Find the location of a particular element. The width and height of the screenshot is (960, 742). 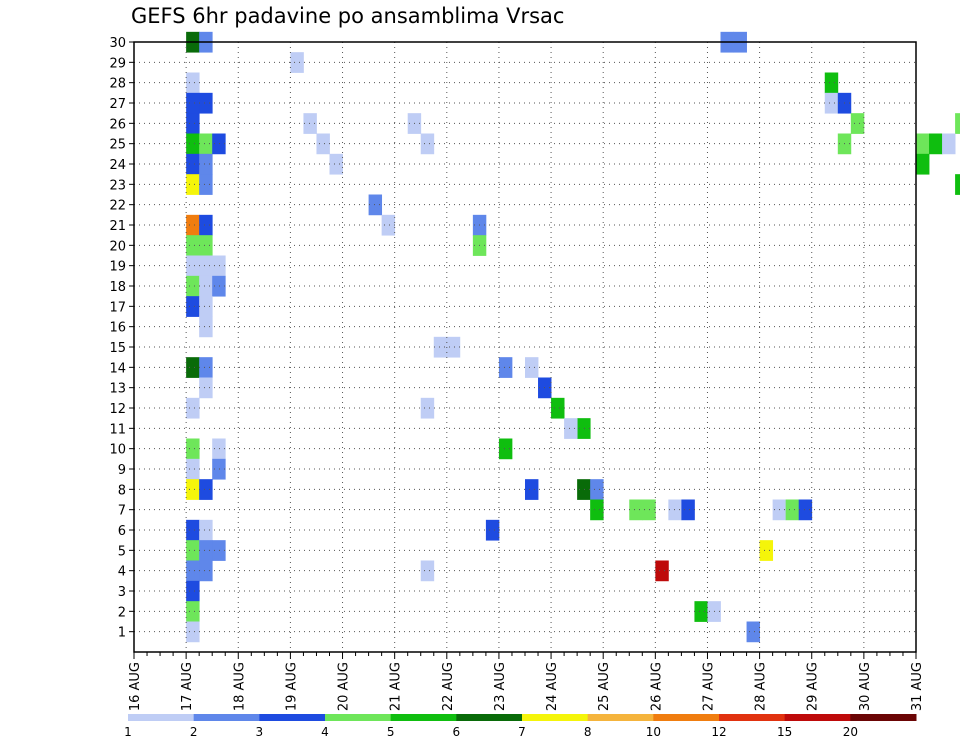

colorbar-label: 6 is located at coordinates (457, 732).